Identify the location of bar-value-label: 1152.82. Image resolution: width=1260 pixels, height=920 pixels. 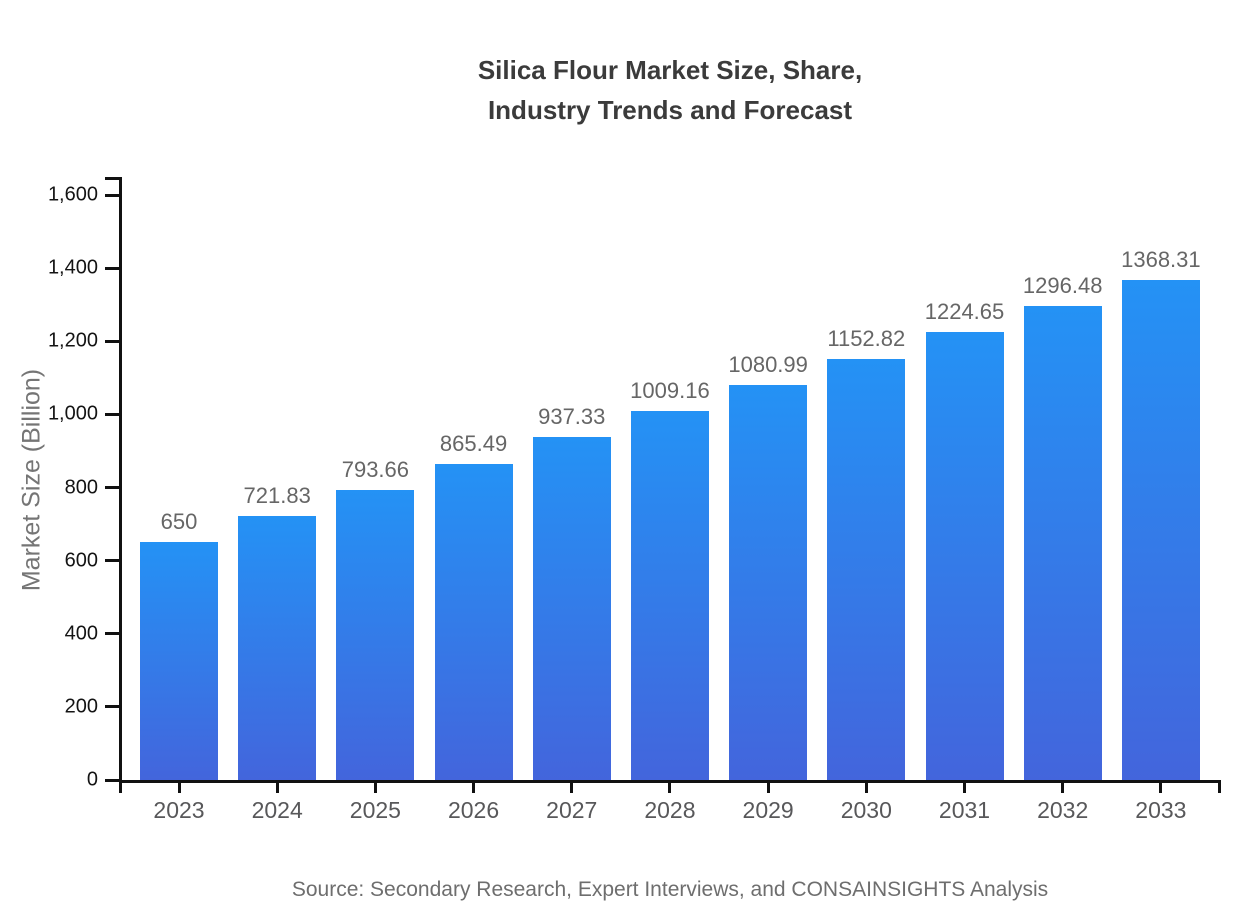
(866, 338).